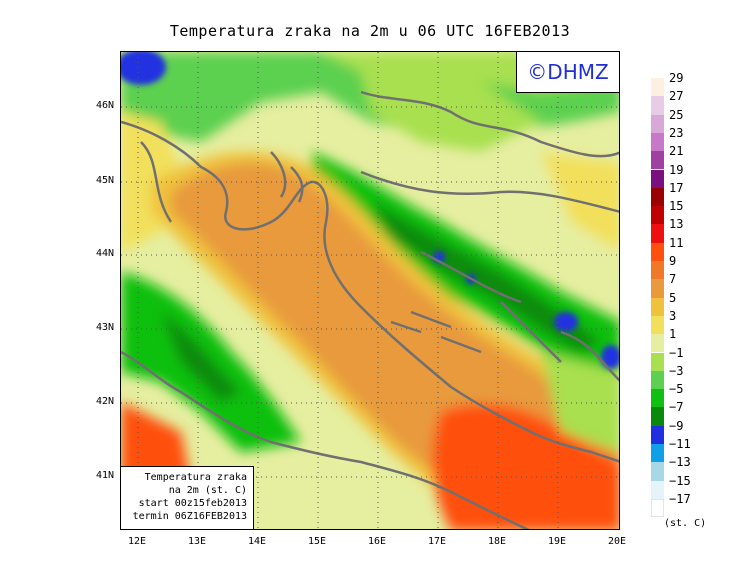 The image size is (740, 582). What do you see at coordinates (676, 407) in the screenshot?
I see `legend-tick-label: −7` at bounding box center [676, 407].